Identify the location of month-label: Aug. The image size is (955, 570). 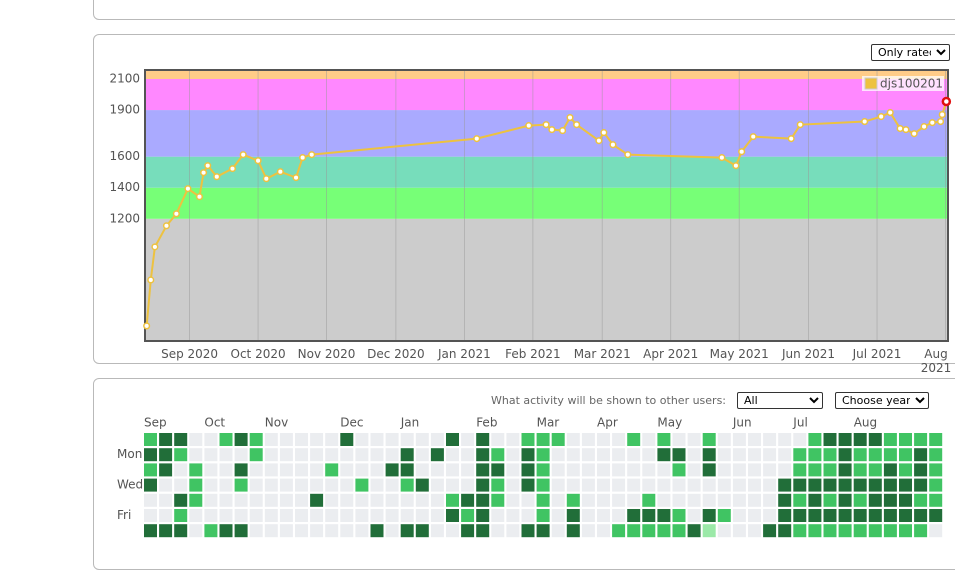
(865, 423).